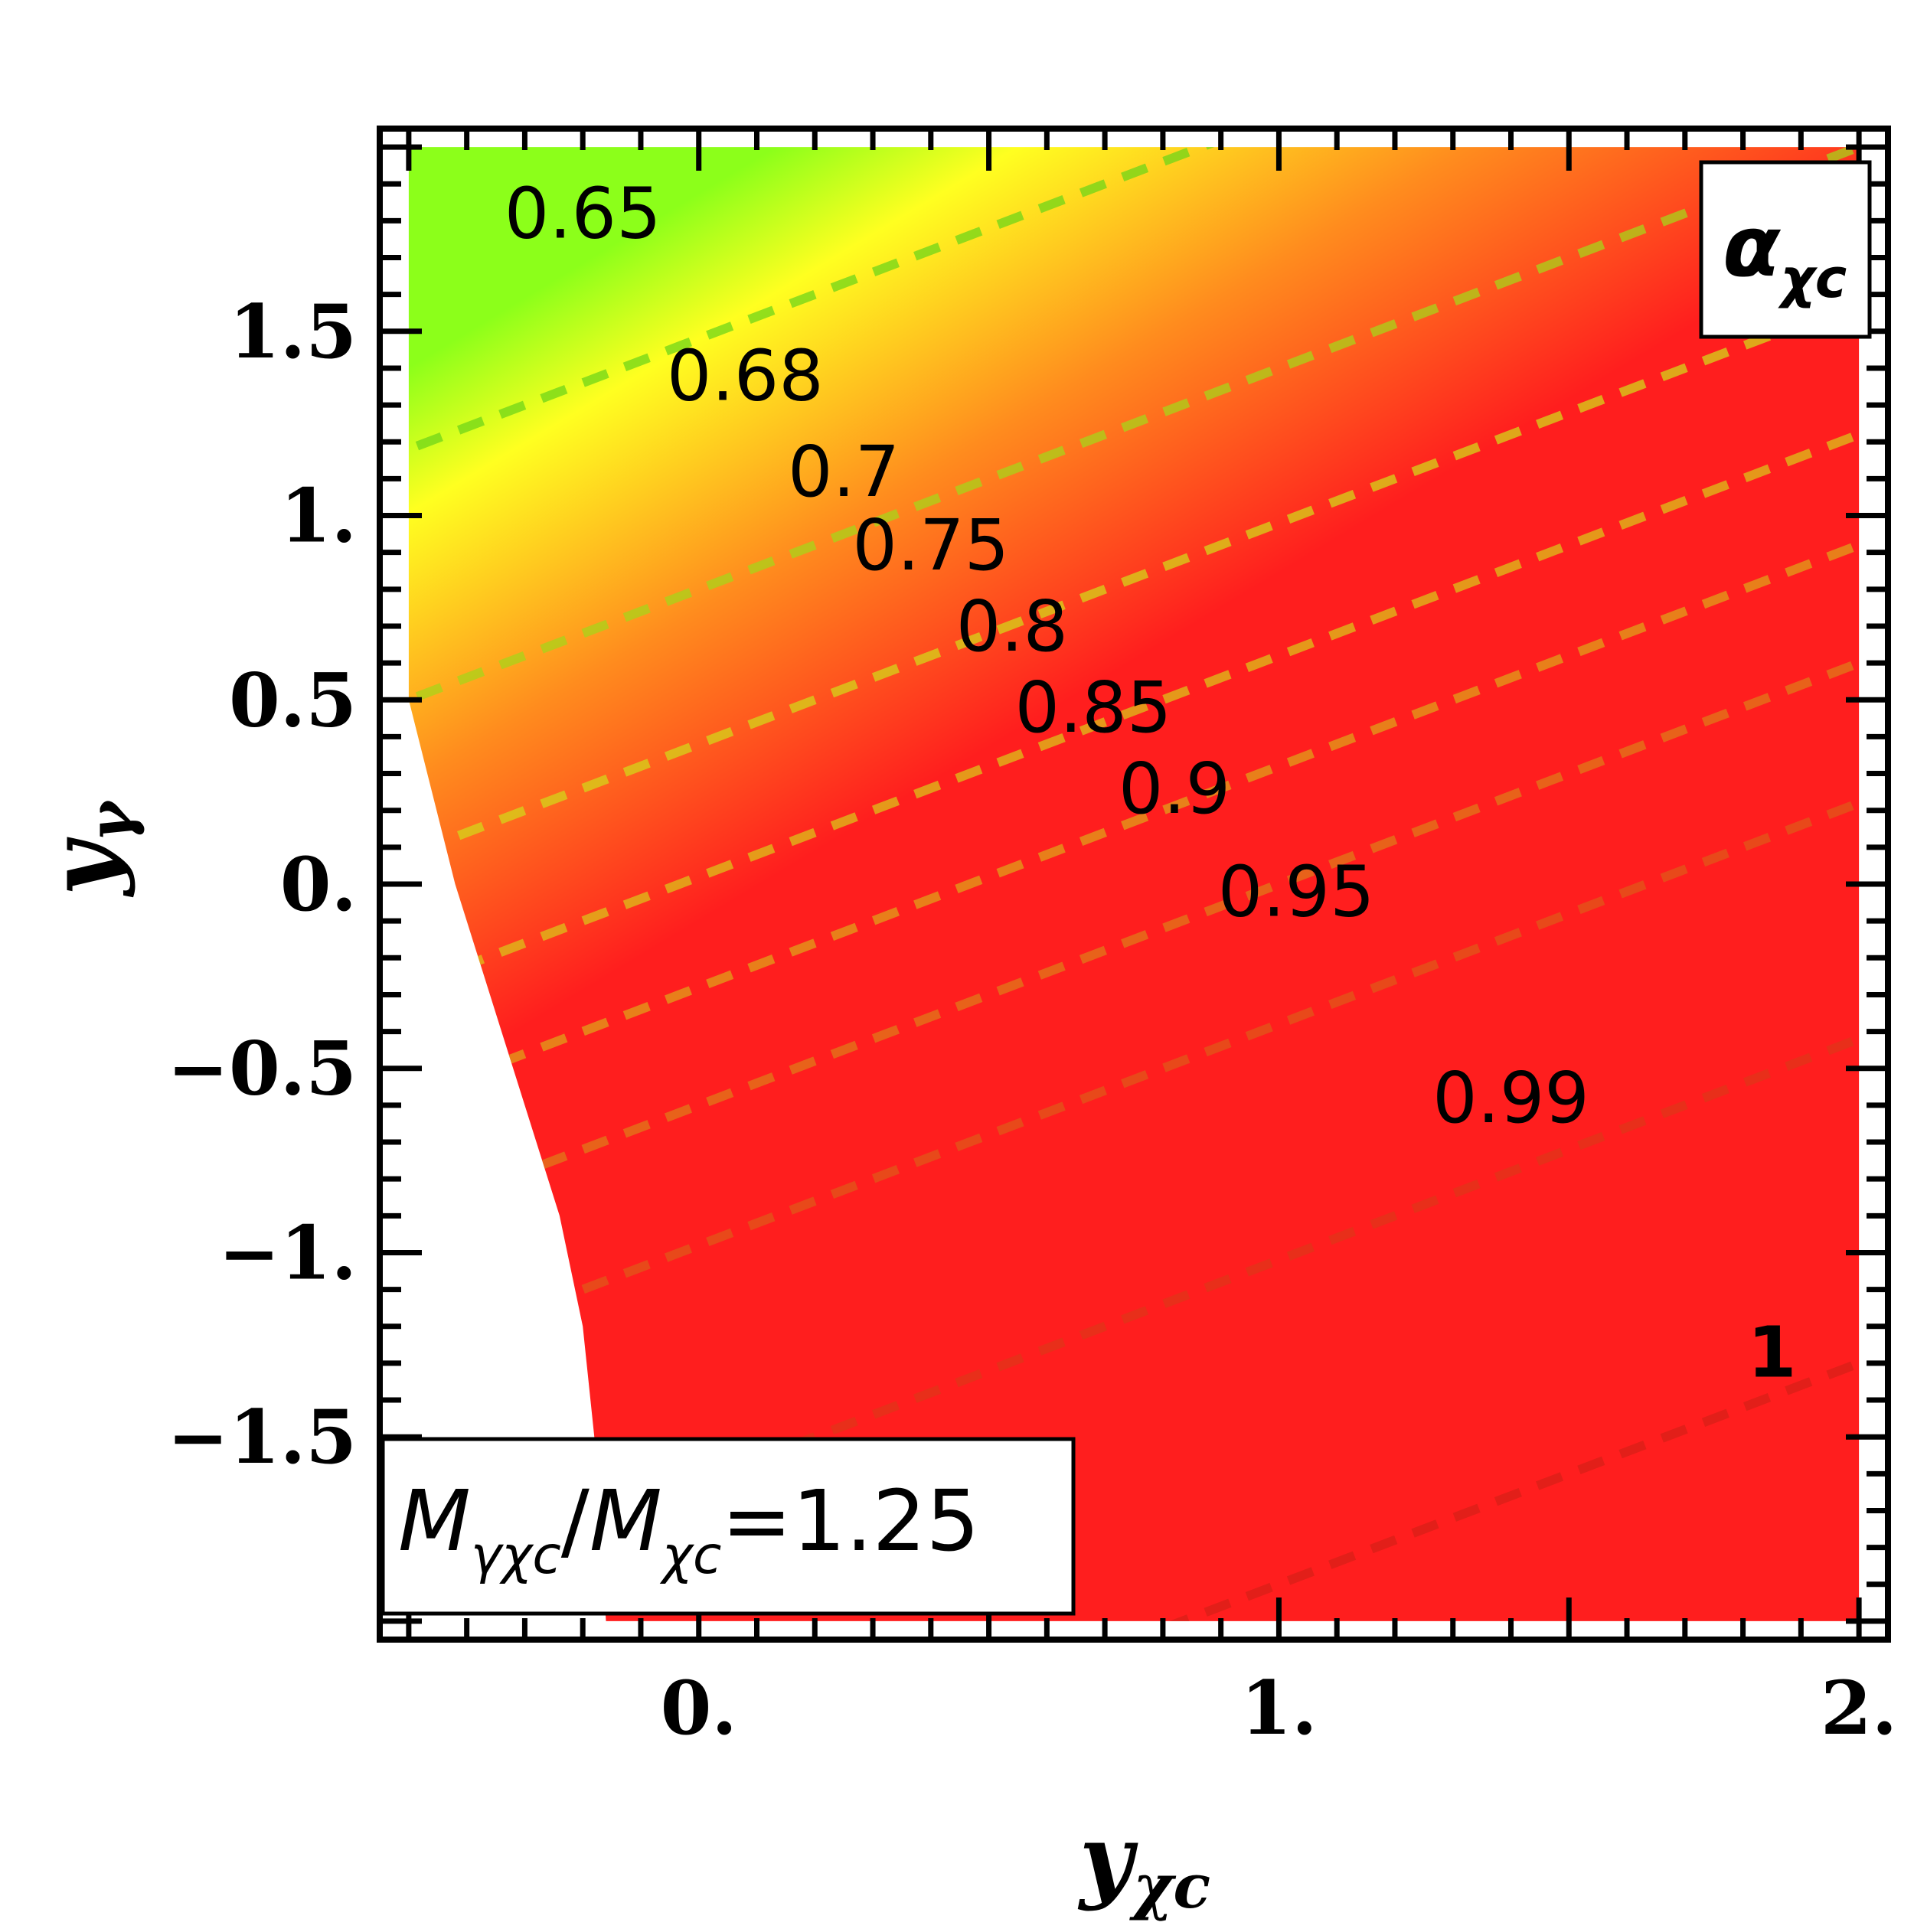 The image size is (1914, 1932). I want to click on contour-label: 0.75, so click(930, 545).